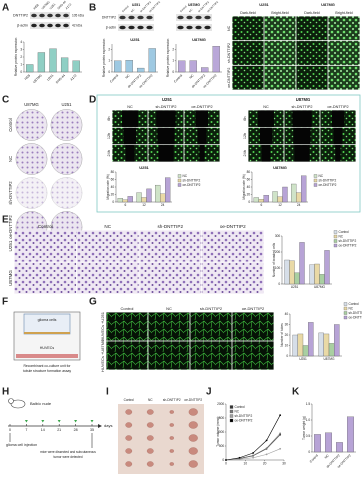  I want to click on legend-label: sh-DNTTIP2, so click(348, 241).